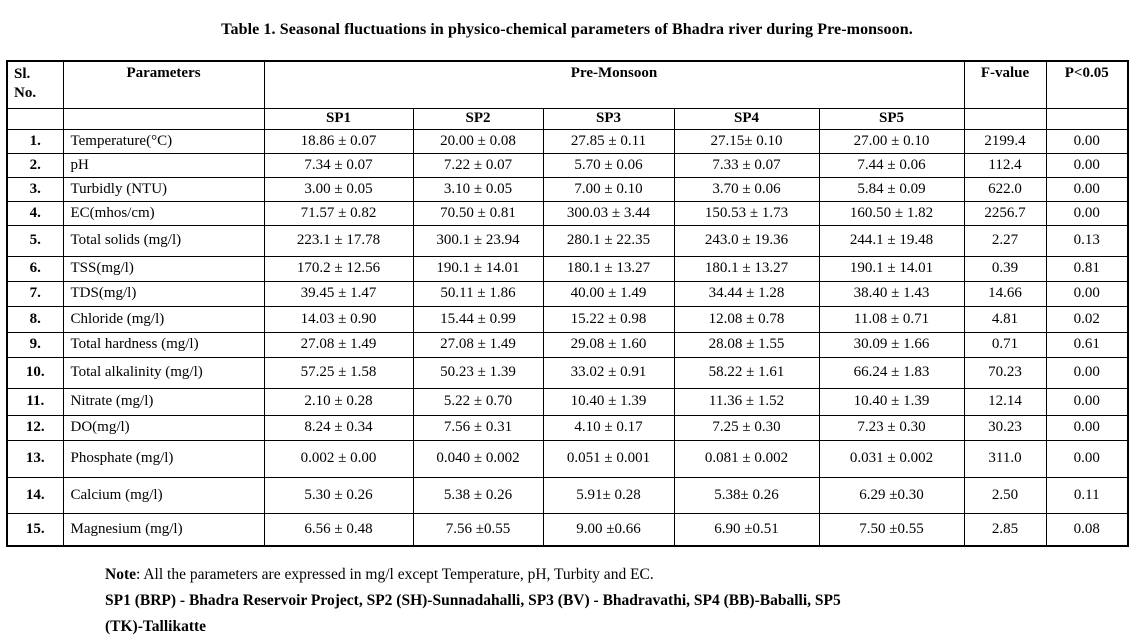  Describe the element at coordinates (35, 213) in the screenshot. I see `cell-no: 4.` at that location.